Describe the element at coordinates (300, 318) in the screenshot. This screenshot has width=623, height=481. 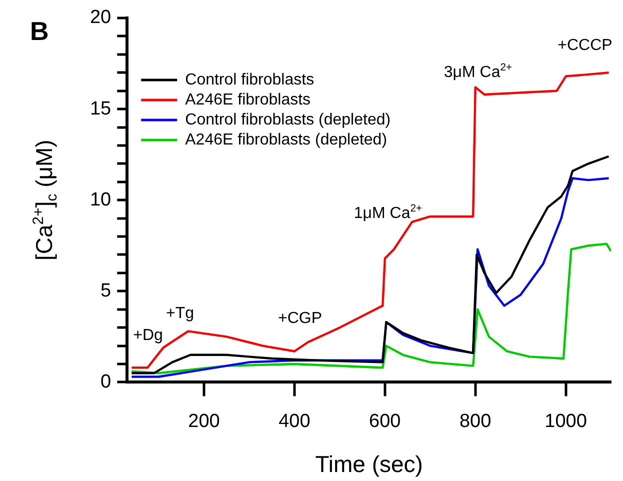
I see `annotation: +CGP` at that location.